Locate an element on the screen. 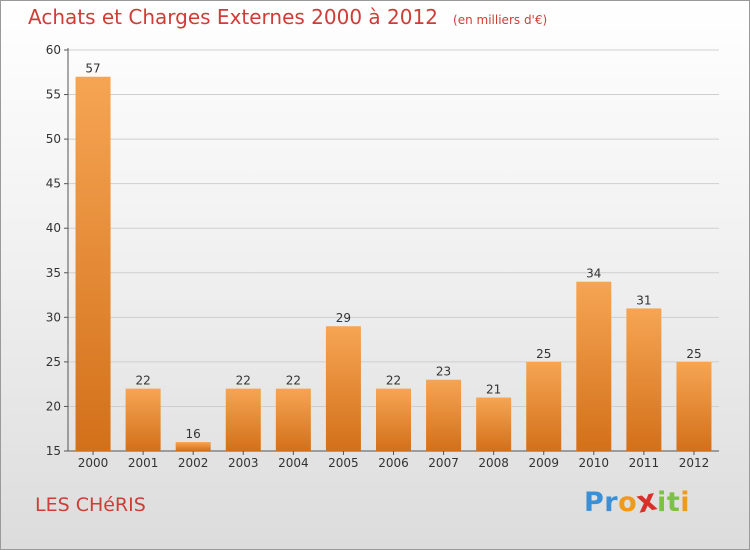 The height and width of the screenshot is (550, 750). x-tick-label-2003: 2003 is located at coordinates (243, 463).